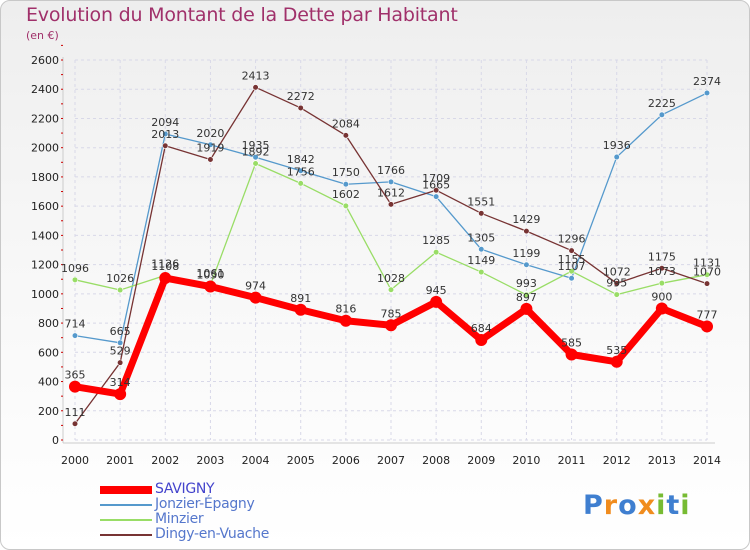  I want to click on data-label: 1766, so click(391, 170).